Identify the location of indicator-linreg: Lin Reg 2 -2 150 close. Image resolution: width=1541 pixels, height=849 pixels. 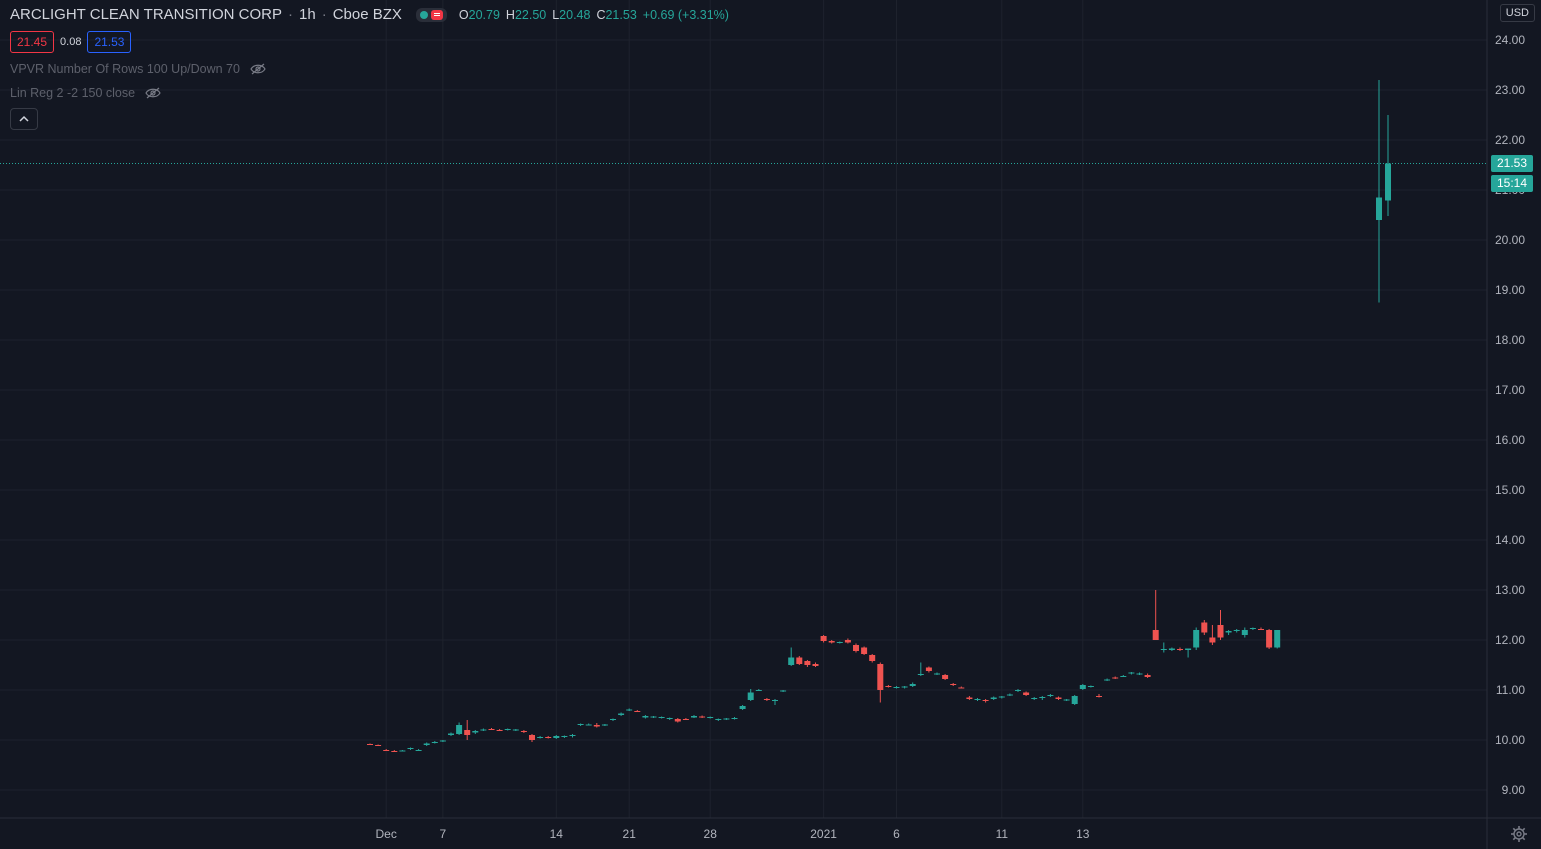
(85, 93).